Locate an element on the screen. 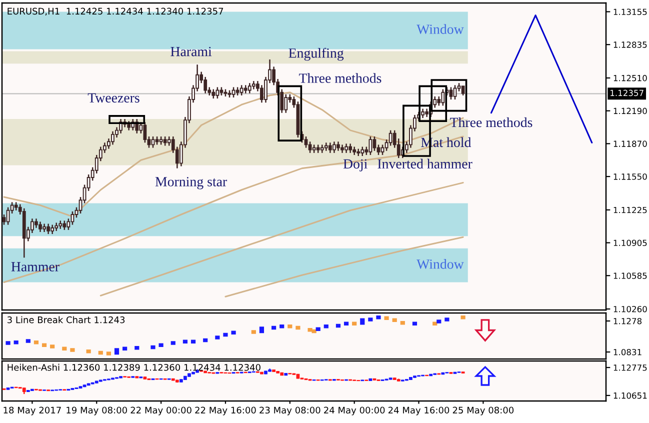 The height and width of the screenshot is (423, 649). y-tick-label: 1.10585 is located at coordinates (630, 275).